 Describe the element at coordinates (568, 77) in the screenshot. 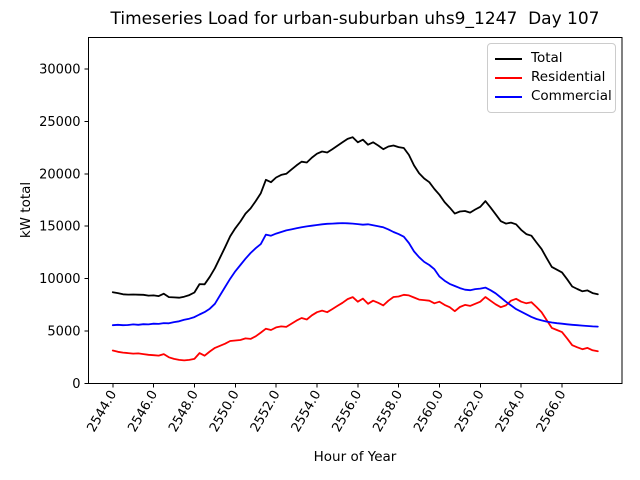

I see `legend-label-residential: Residential` at that location.